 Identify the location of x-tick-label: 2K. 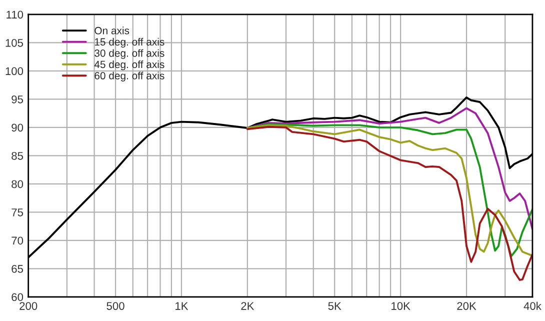
(247, 306).